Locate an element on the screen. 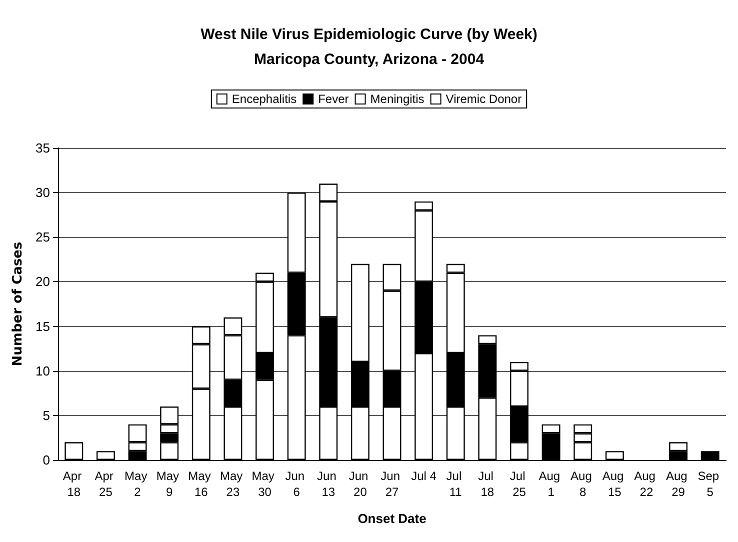 The height and width of the screenshot is (542, 738). legend-label: Encephalitis is located at coordinates (264, 99).